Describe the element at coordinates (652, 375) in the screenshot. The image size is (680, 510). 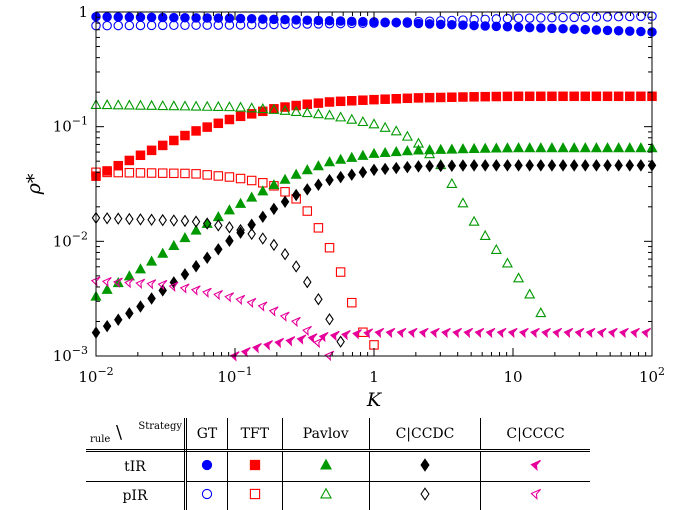
I see `x-tick-label: 10²` at that location.